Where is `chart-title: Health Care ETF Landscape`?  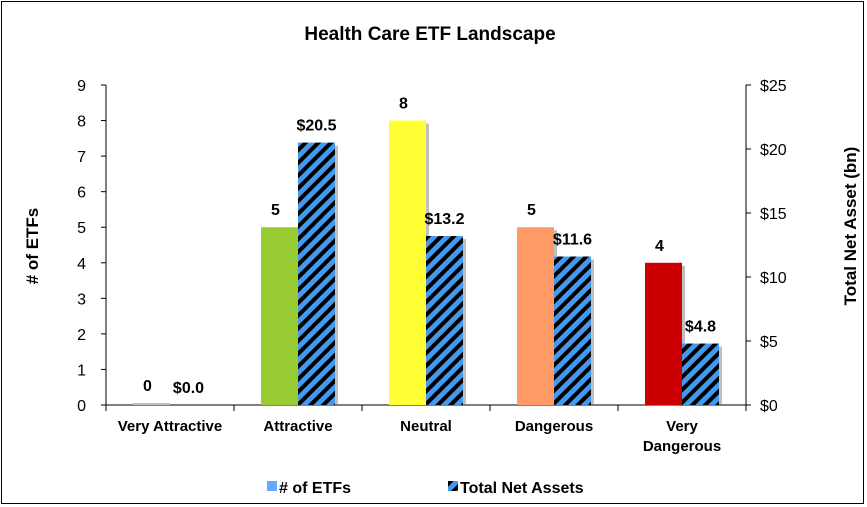 chart-title: Health Care ETF Landscape is located at coordinates (429, 34).